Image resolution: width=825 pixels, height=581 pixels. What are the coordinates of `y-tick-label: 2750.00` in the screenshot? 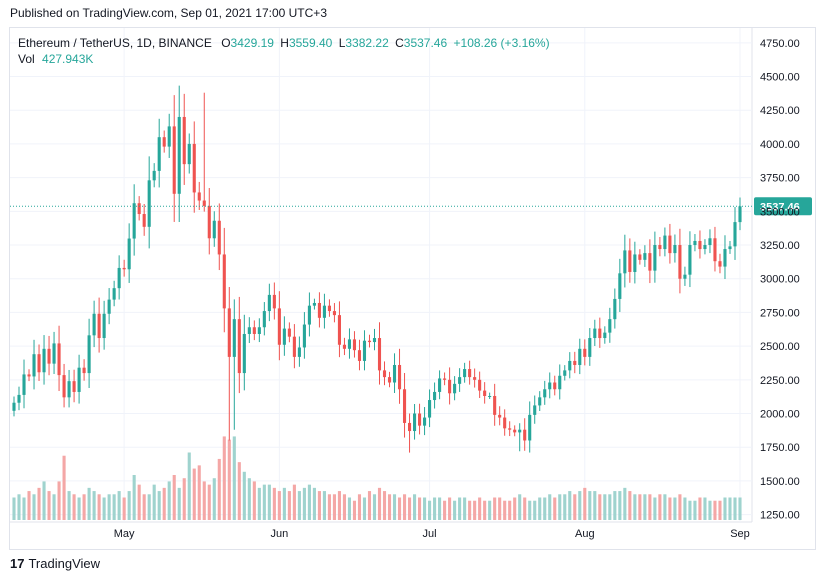 It's located at (780, 313).